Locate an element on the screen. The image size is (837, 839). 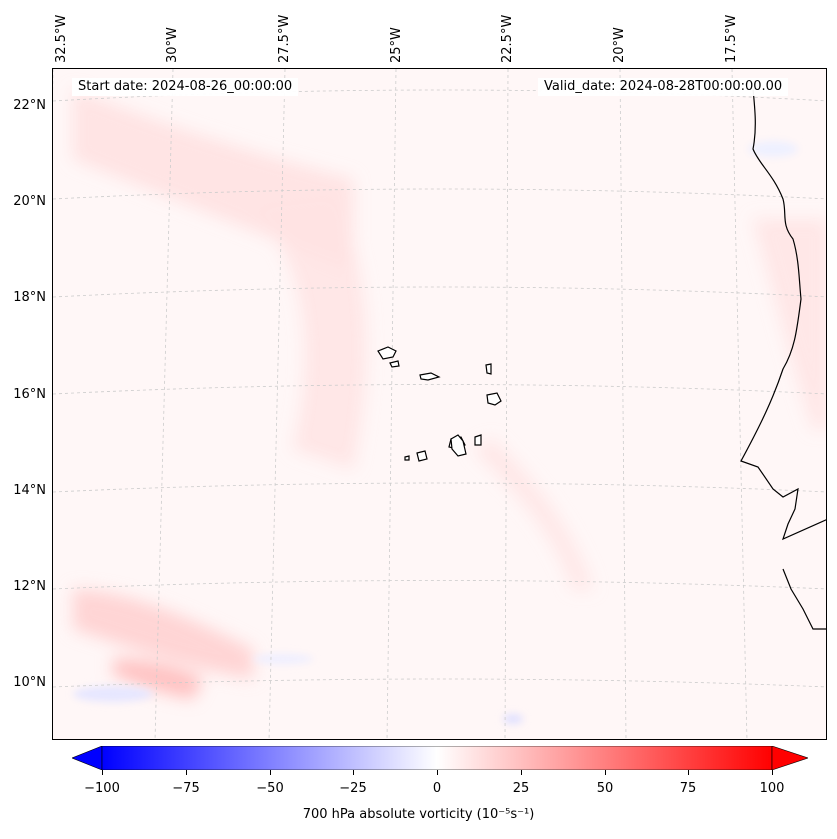
lon-label-30w: 30°W is located at coordinates (172, 45).